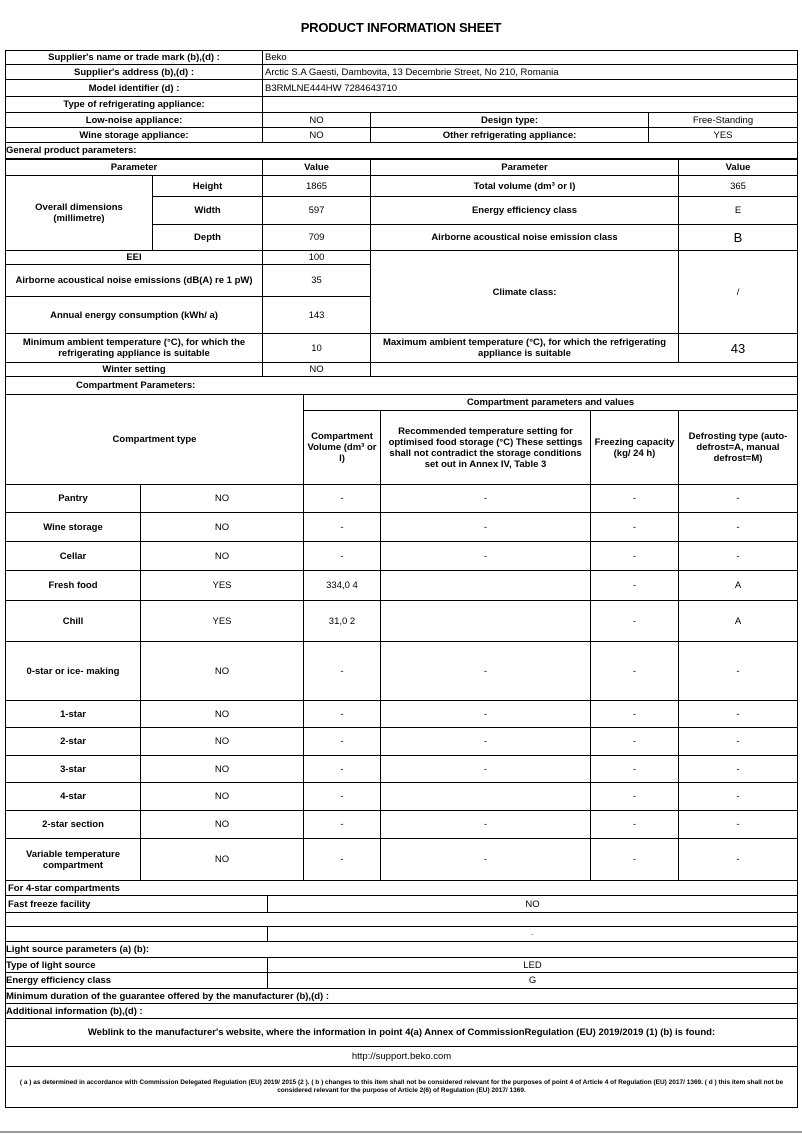  What do you see at coordinates (136, 980) in the screenshot?
I see `light-eec-label: Energy efficiency class` at bounding box center [136, 980].